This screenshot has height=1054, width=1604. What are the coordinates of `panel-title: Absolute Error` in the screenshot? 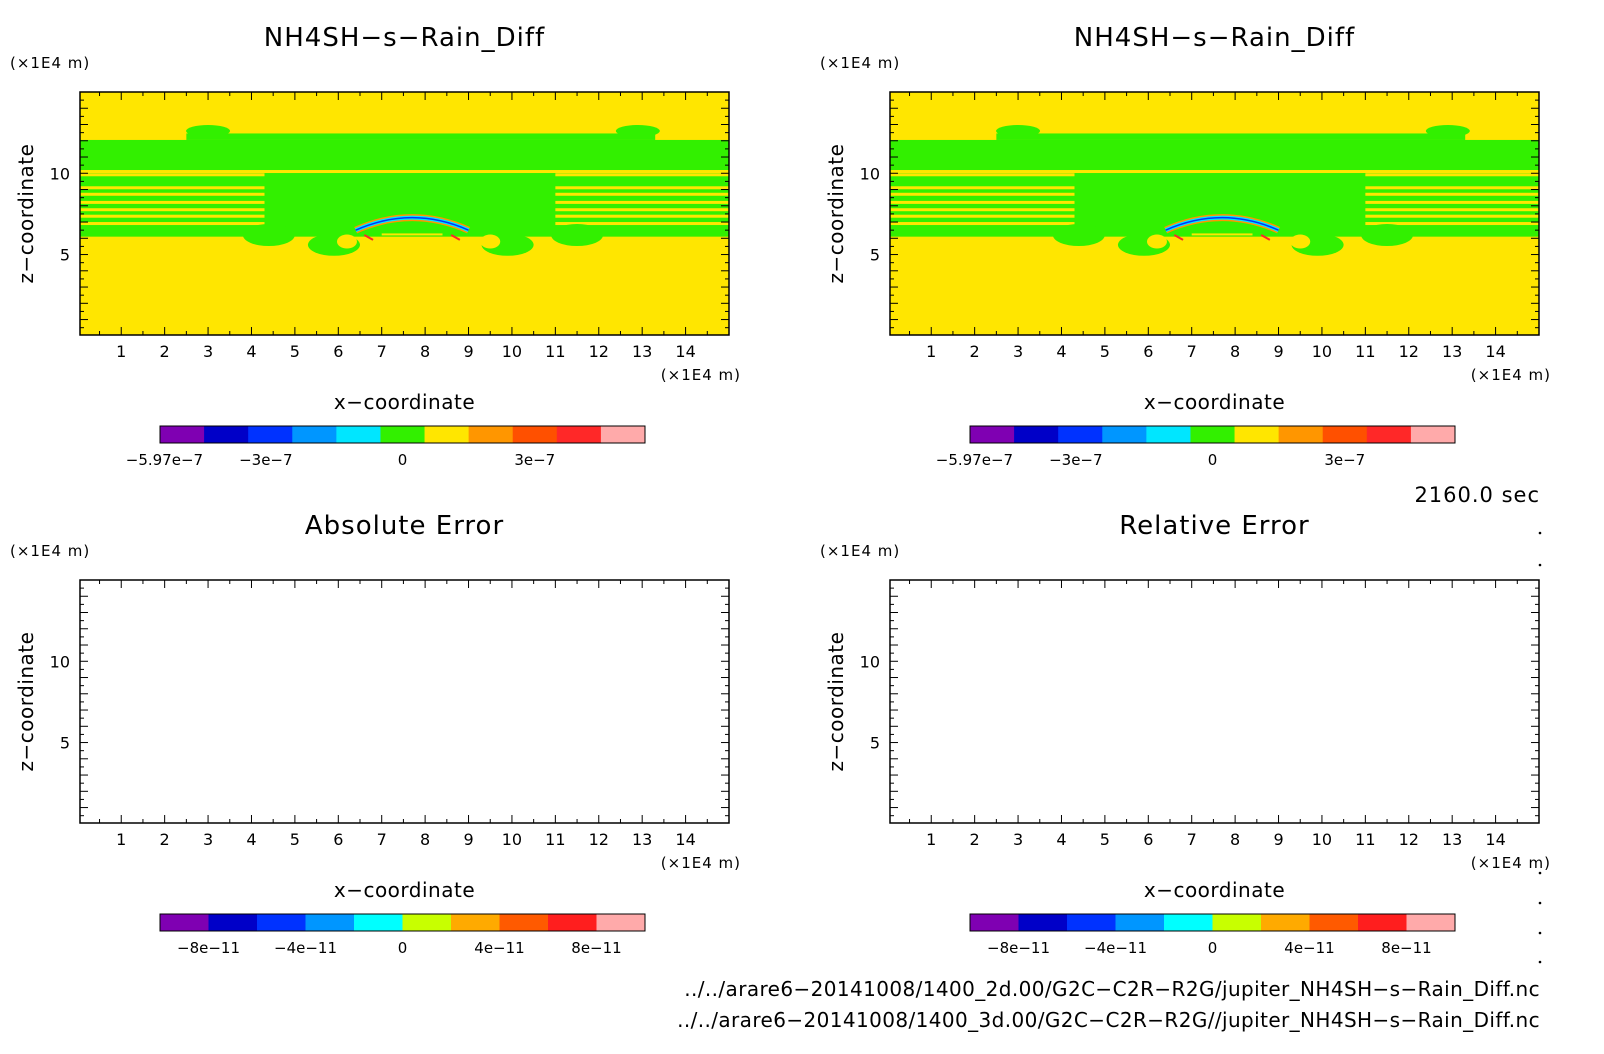 It's located at (404, 526).